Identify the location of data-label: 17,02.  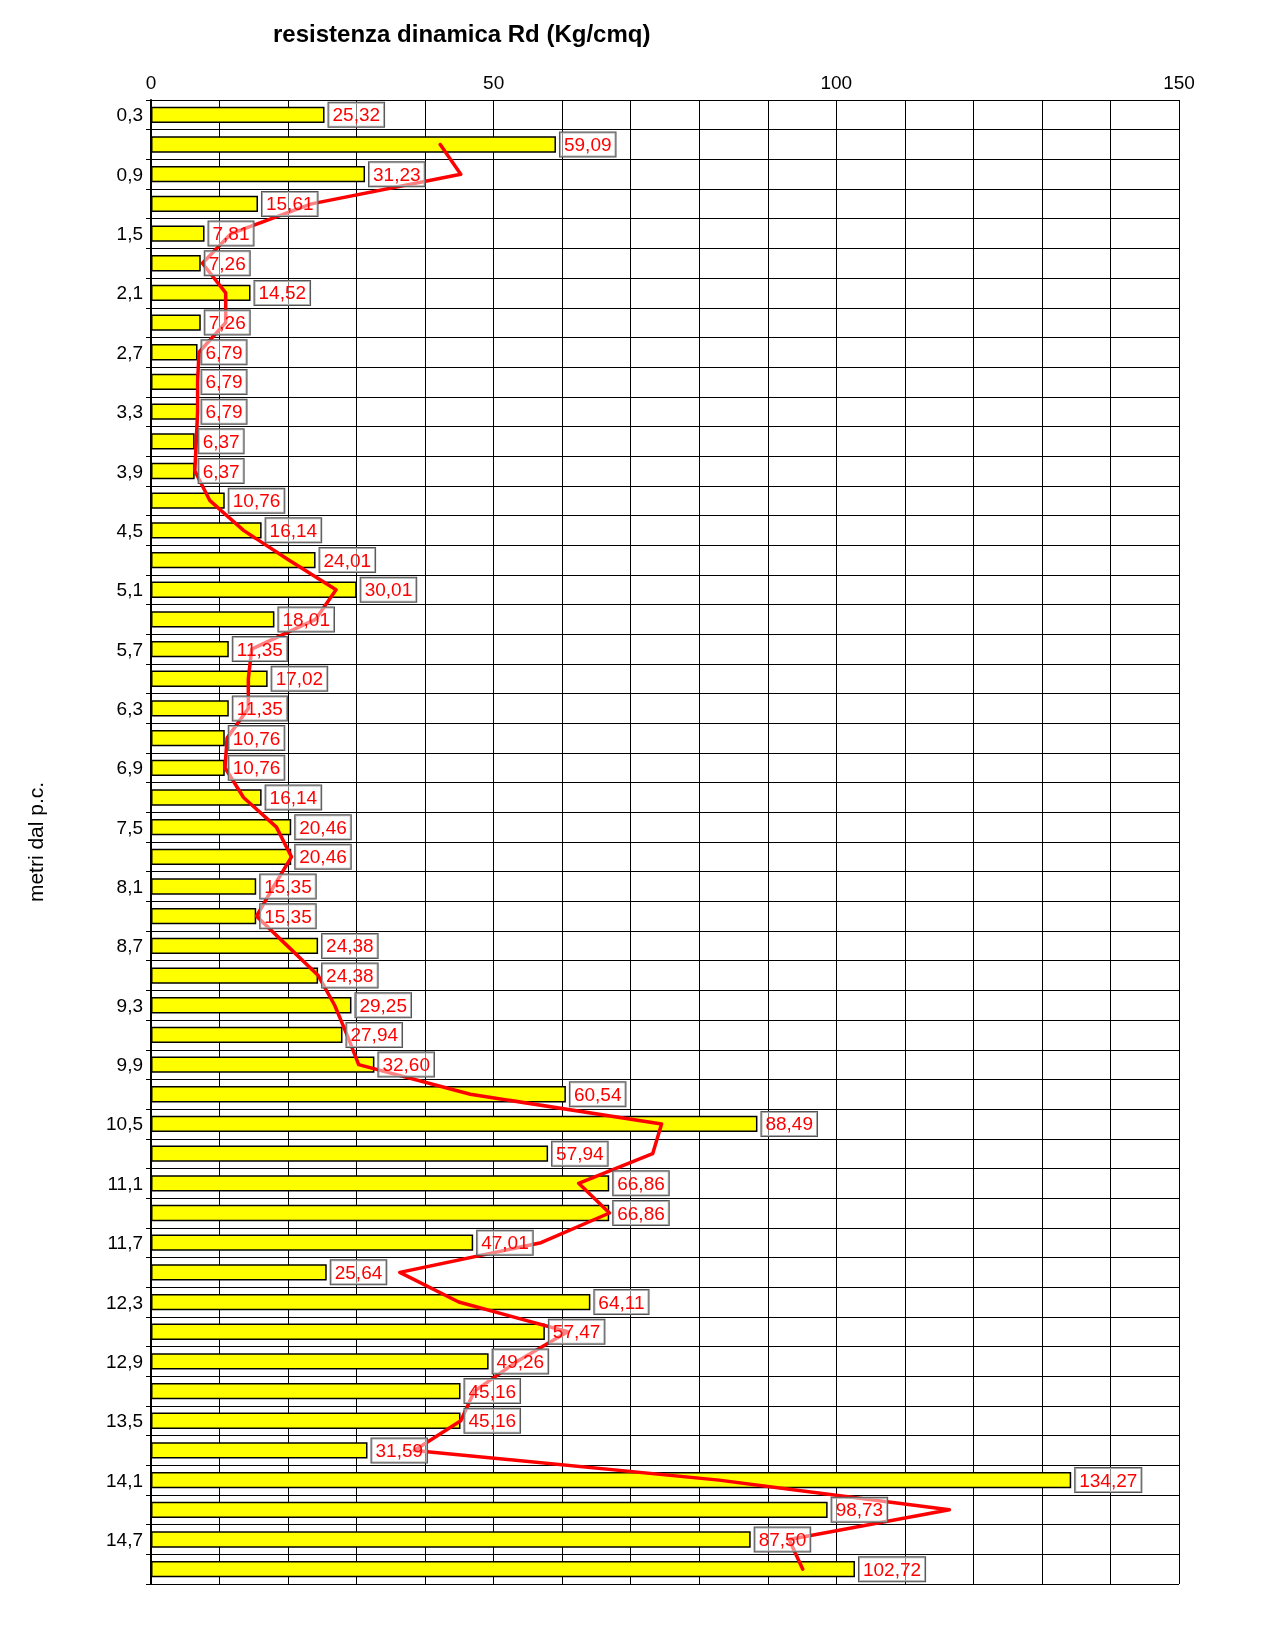
(299, 679).